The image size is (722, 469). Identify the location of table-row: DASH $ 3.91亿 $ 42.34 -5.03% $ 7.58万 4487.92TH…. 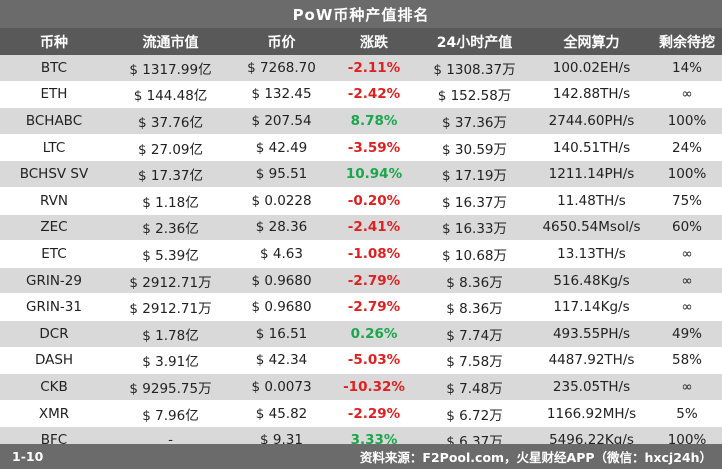
(361, 361).